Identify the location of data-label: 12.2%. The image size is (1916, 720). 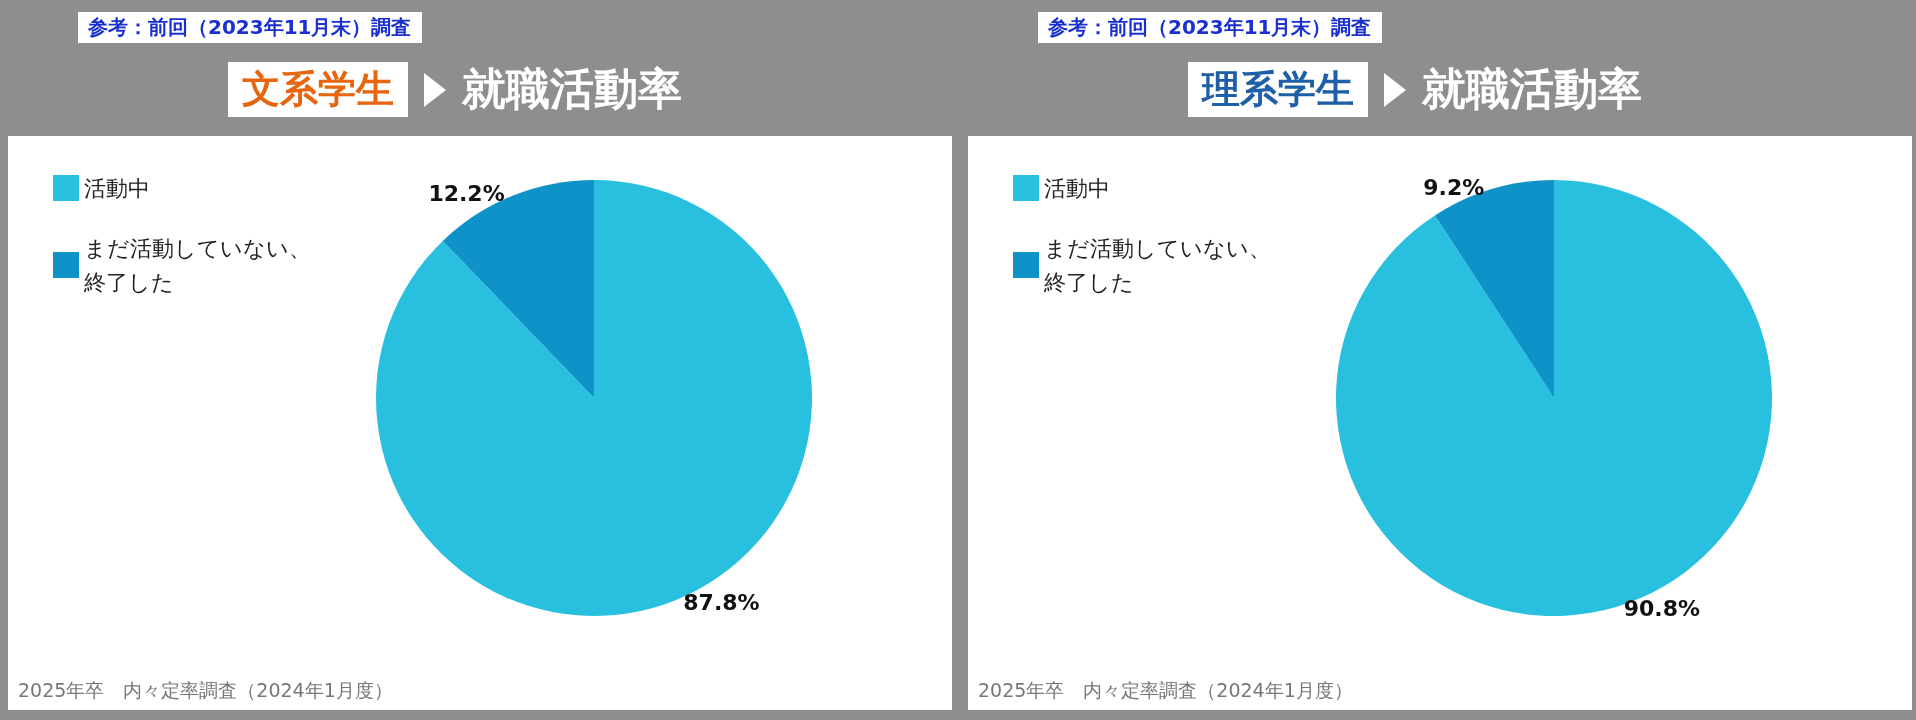
(466, 194).